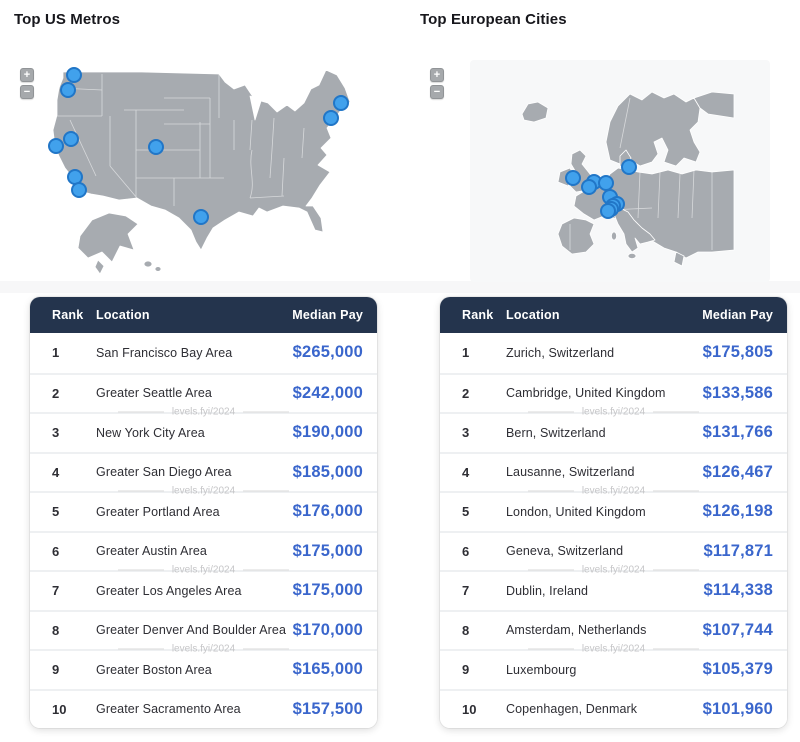 This screenshot has width=800, height=742. Describe the element at coordinates (327, 352) in the screenshot. I see `median-pay-cell: $265,000` at that location.